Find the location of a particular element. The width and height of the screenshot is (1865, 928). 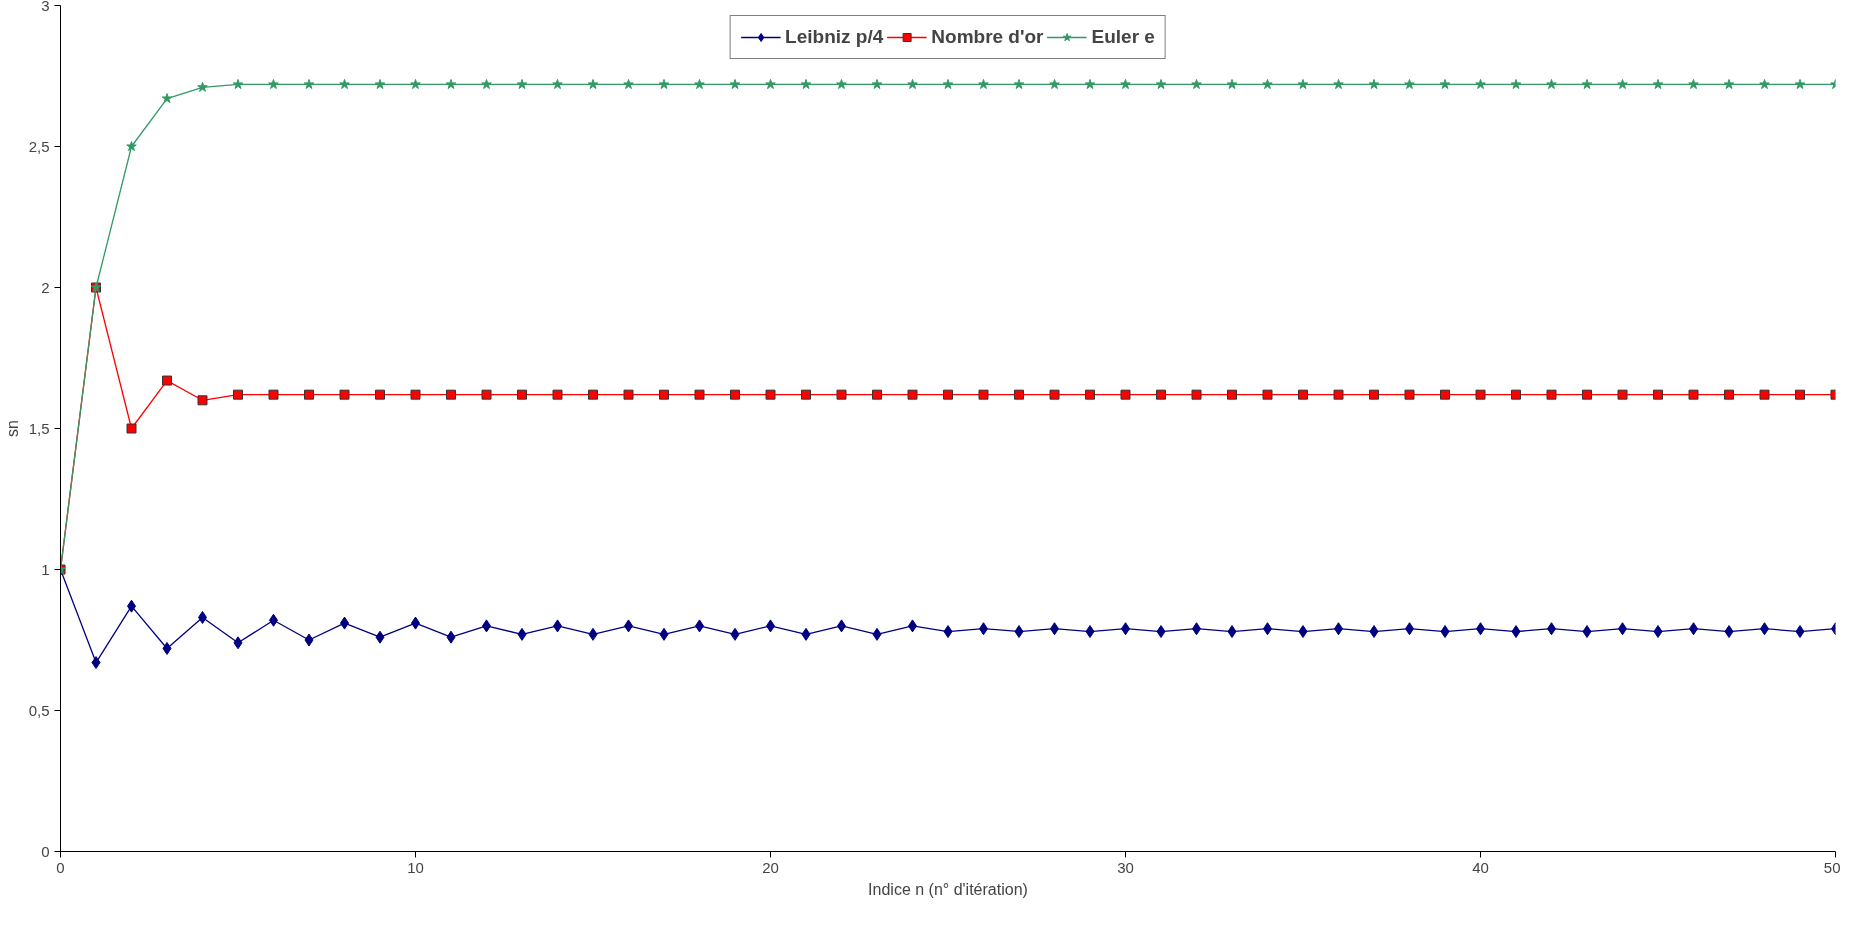

legend-label: Nombre d'or is located at coordinates (987, 37).